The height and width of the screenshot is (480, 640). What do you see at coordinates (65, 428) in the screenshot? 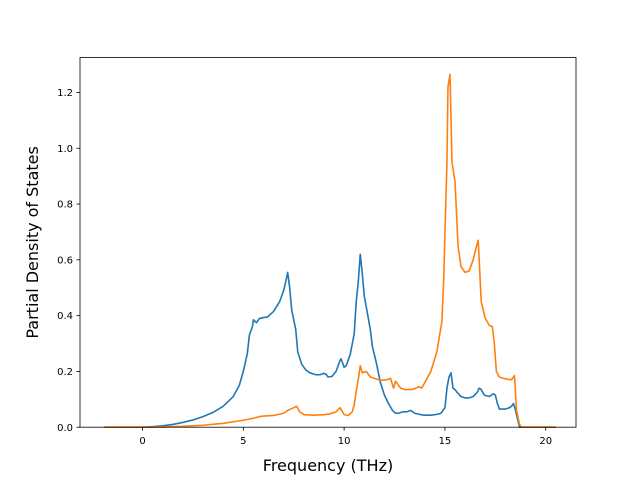
I see `y-tick-label: 0.0` at bounding box center [65, 428].